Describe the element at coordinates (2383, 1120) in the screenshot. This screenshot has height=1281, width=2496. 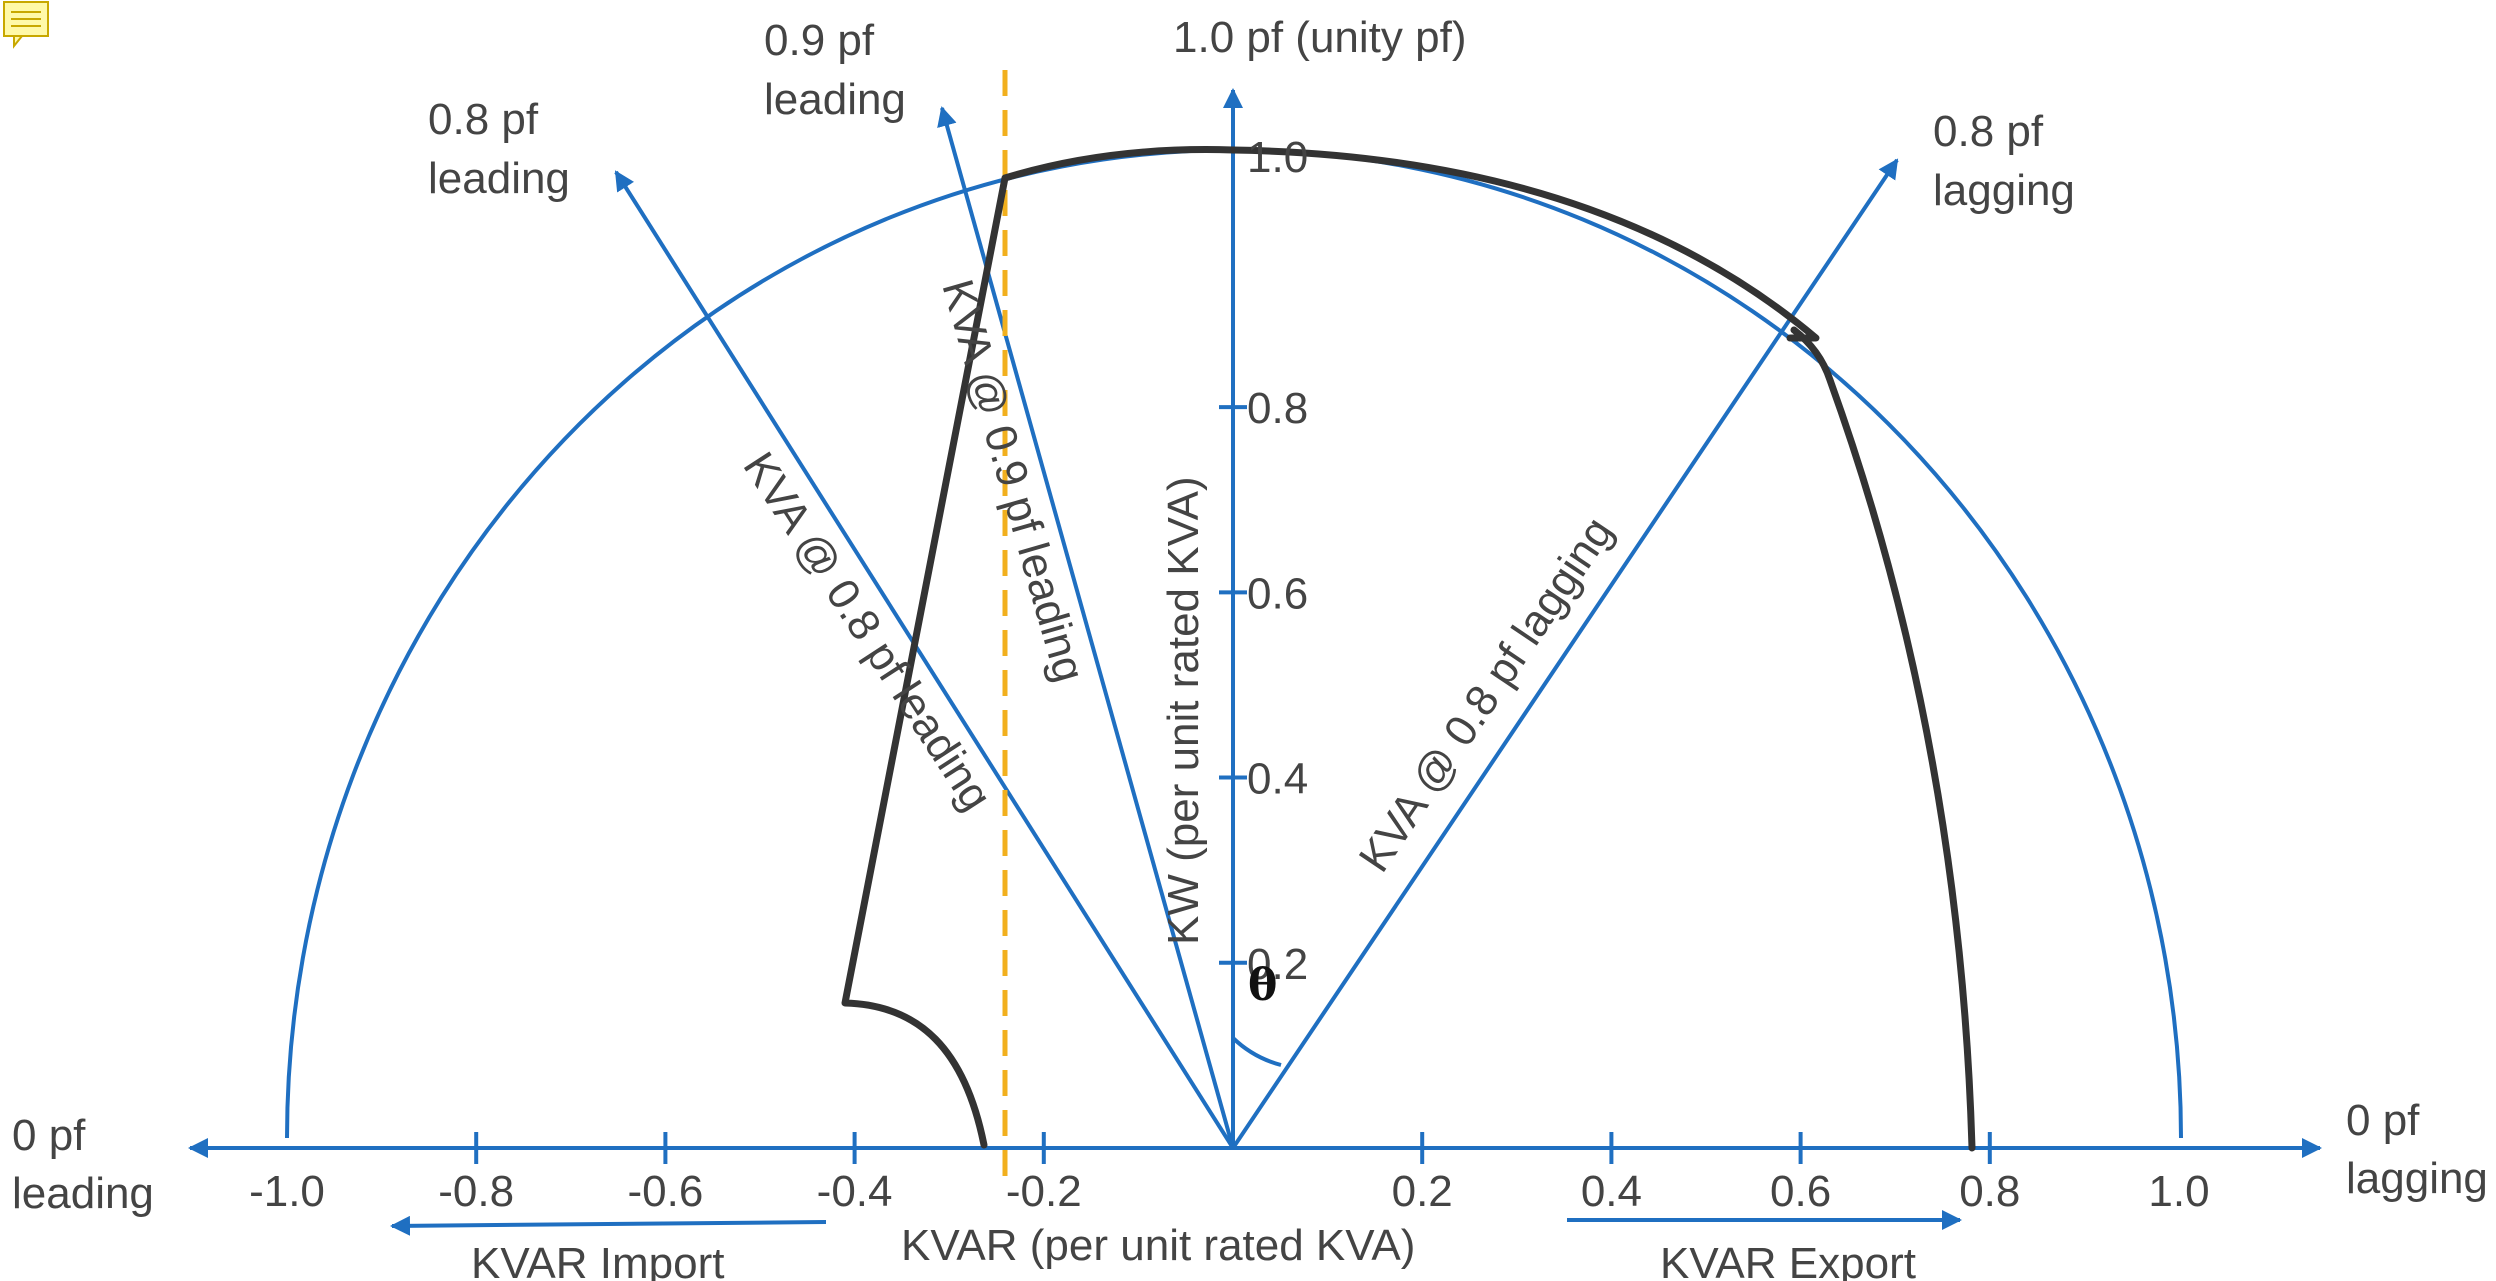
I see `pf0-lagging-label-1: 0 pf` at that location.